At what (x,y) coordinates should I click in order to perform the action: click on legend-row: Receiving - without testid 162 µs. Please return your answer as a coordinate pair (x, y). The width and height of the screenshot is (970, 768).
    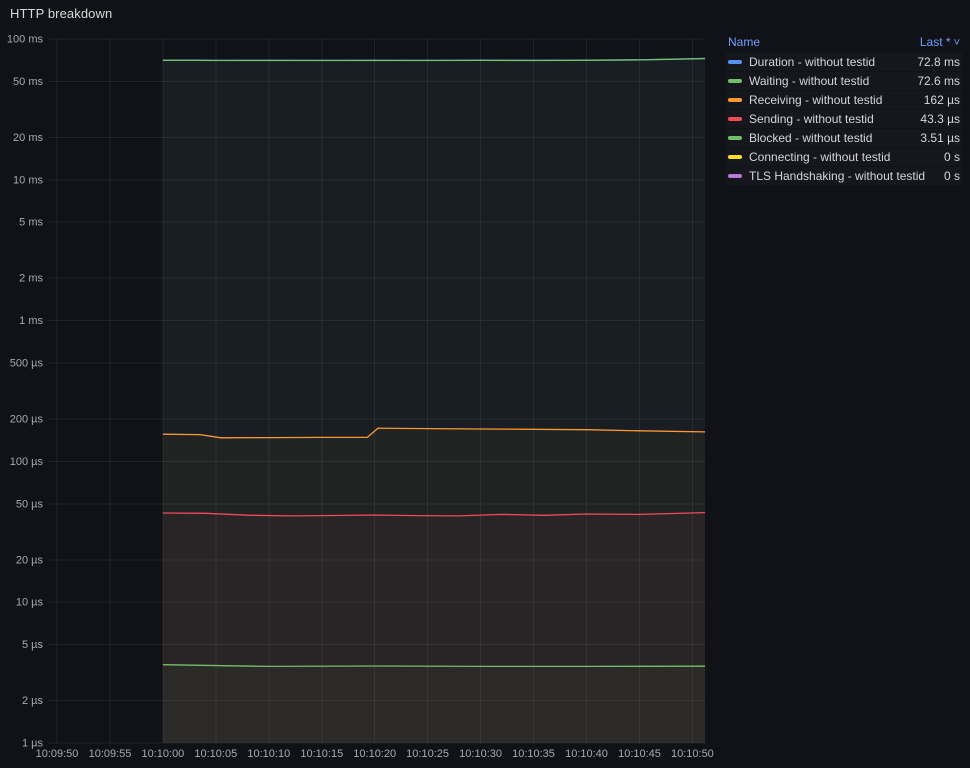
    Looking at the image, I should click on (844, 100).